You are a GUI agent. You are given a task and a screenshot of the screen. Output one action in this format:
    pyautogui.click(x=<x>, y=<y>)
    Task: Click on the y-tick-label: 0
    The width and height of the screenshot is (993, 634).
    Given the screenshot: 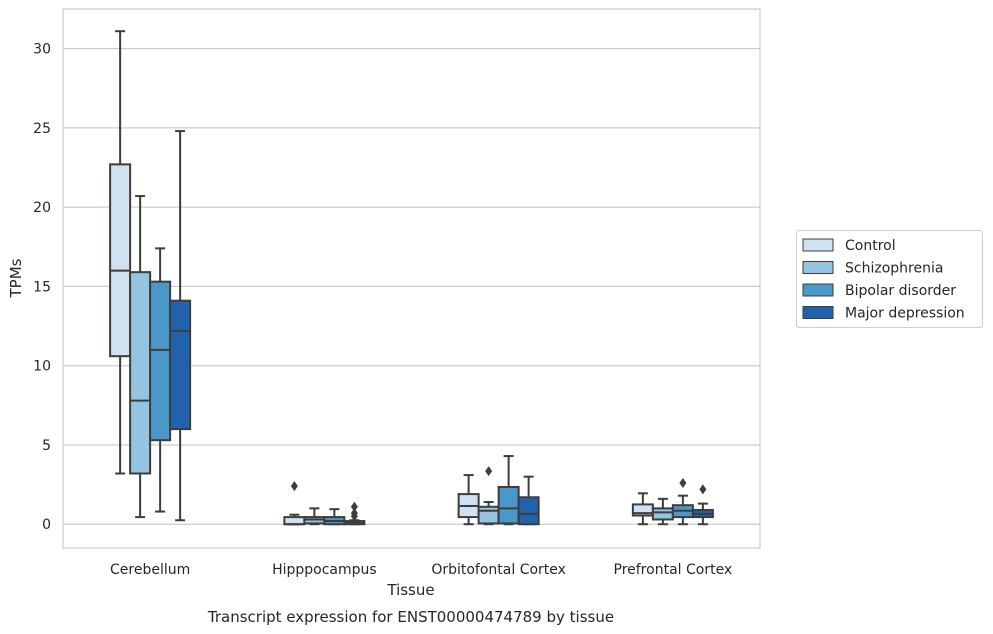 What is the action you would take?
    pyautogui.click(x=46, y=525)
    